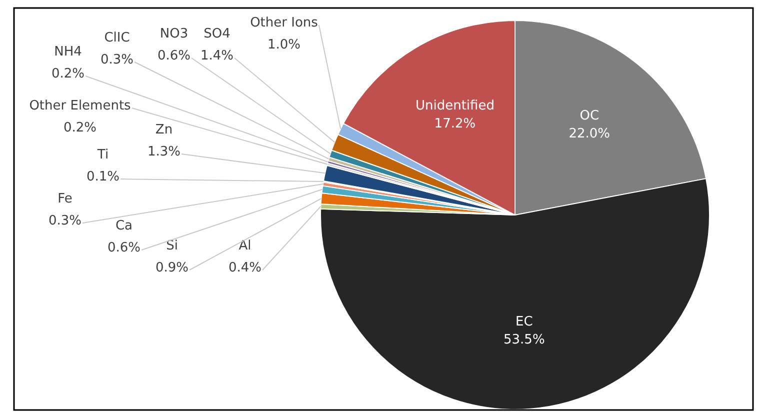  Describe the element at coordinates (217, 56) in the screenshot. I see `data-label: 1.4%` at that location.